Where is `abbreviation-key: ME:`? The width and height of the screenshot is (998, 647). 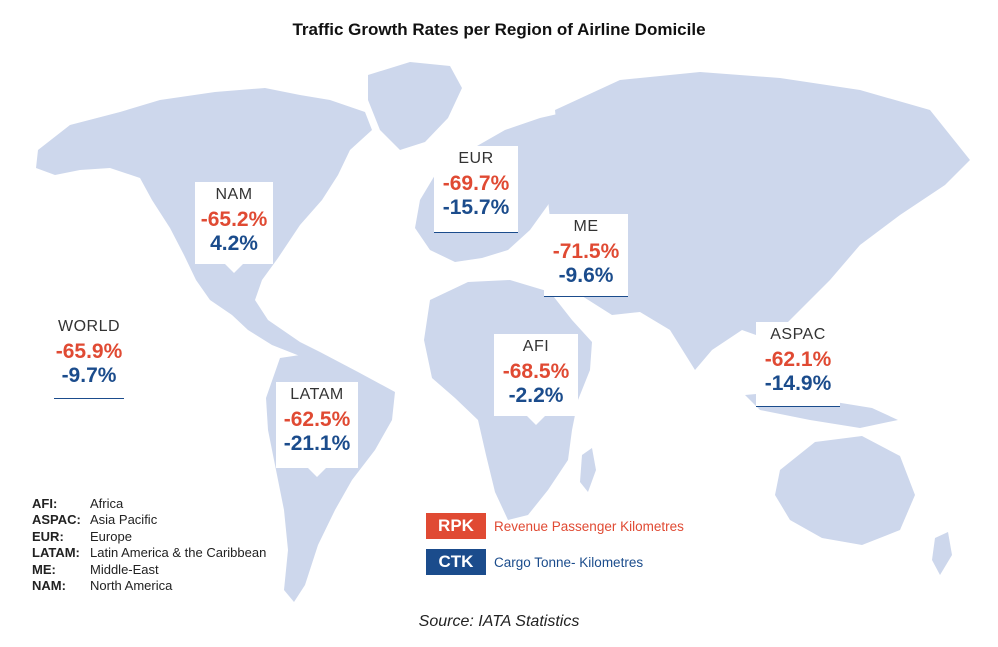 abbreviation-key: ME: is located at coordinates (44, 569).